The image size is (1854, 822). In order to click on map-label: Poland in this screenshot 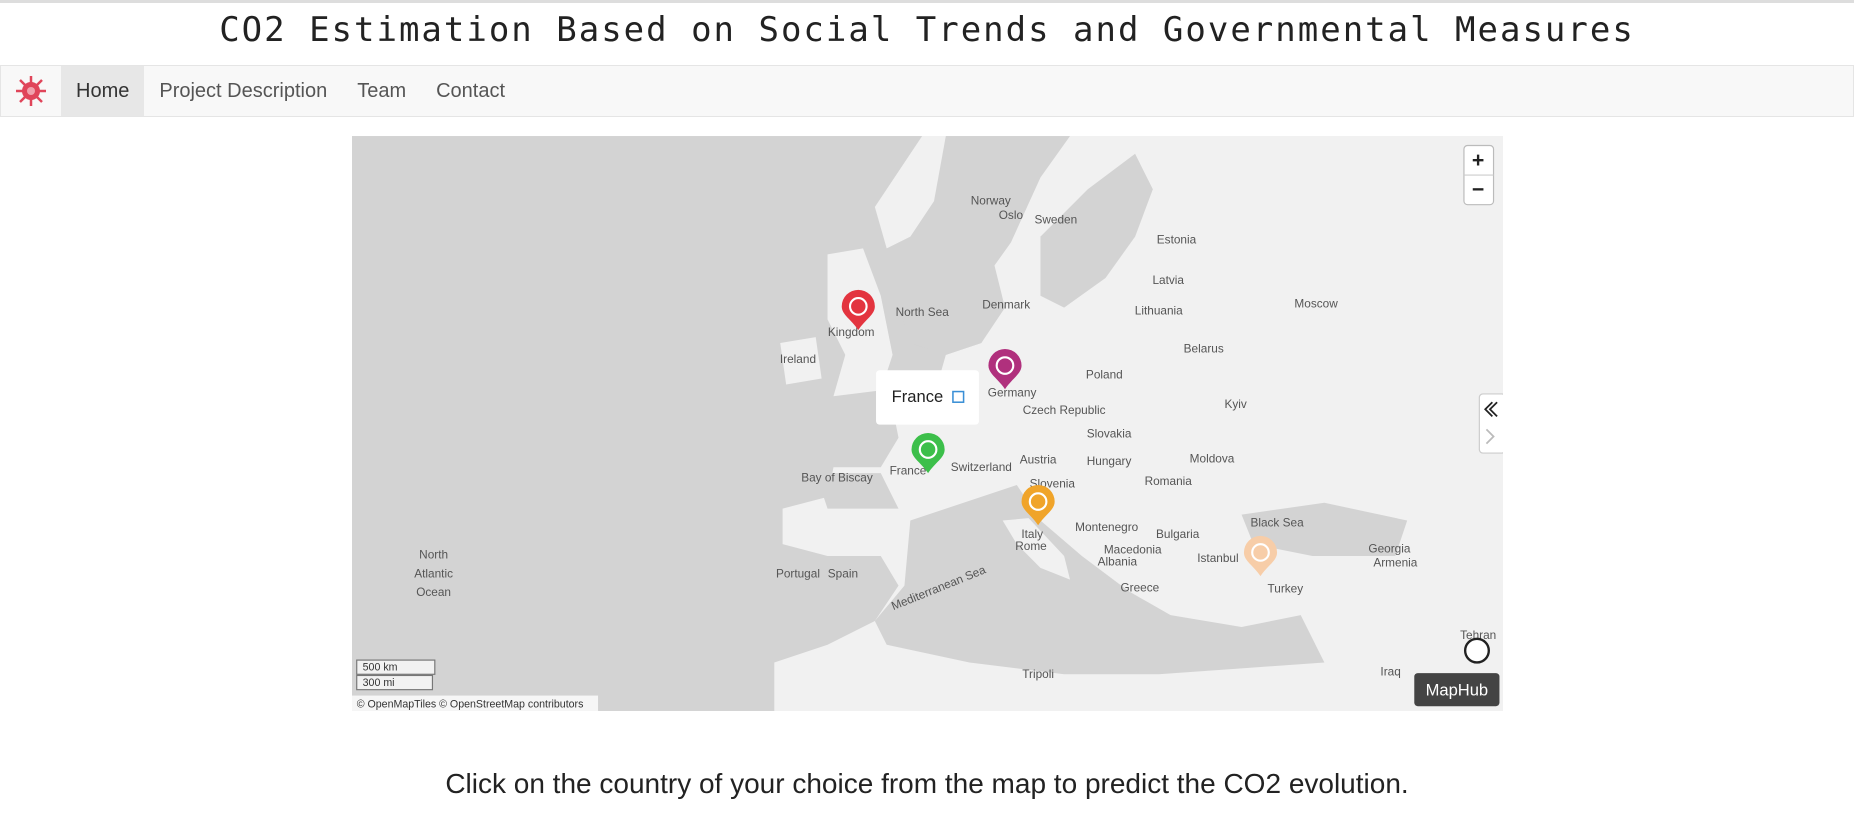, I will do `click(1104, 375)`.